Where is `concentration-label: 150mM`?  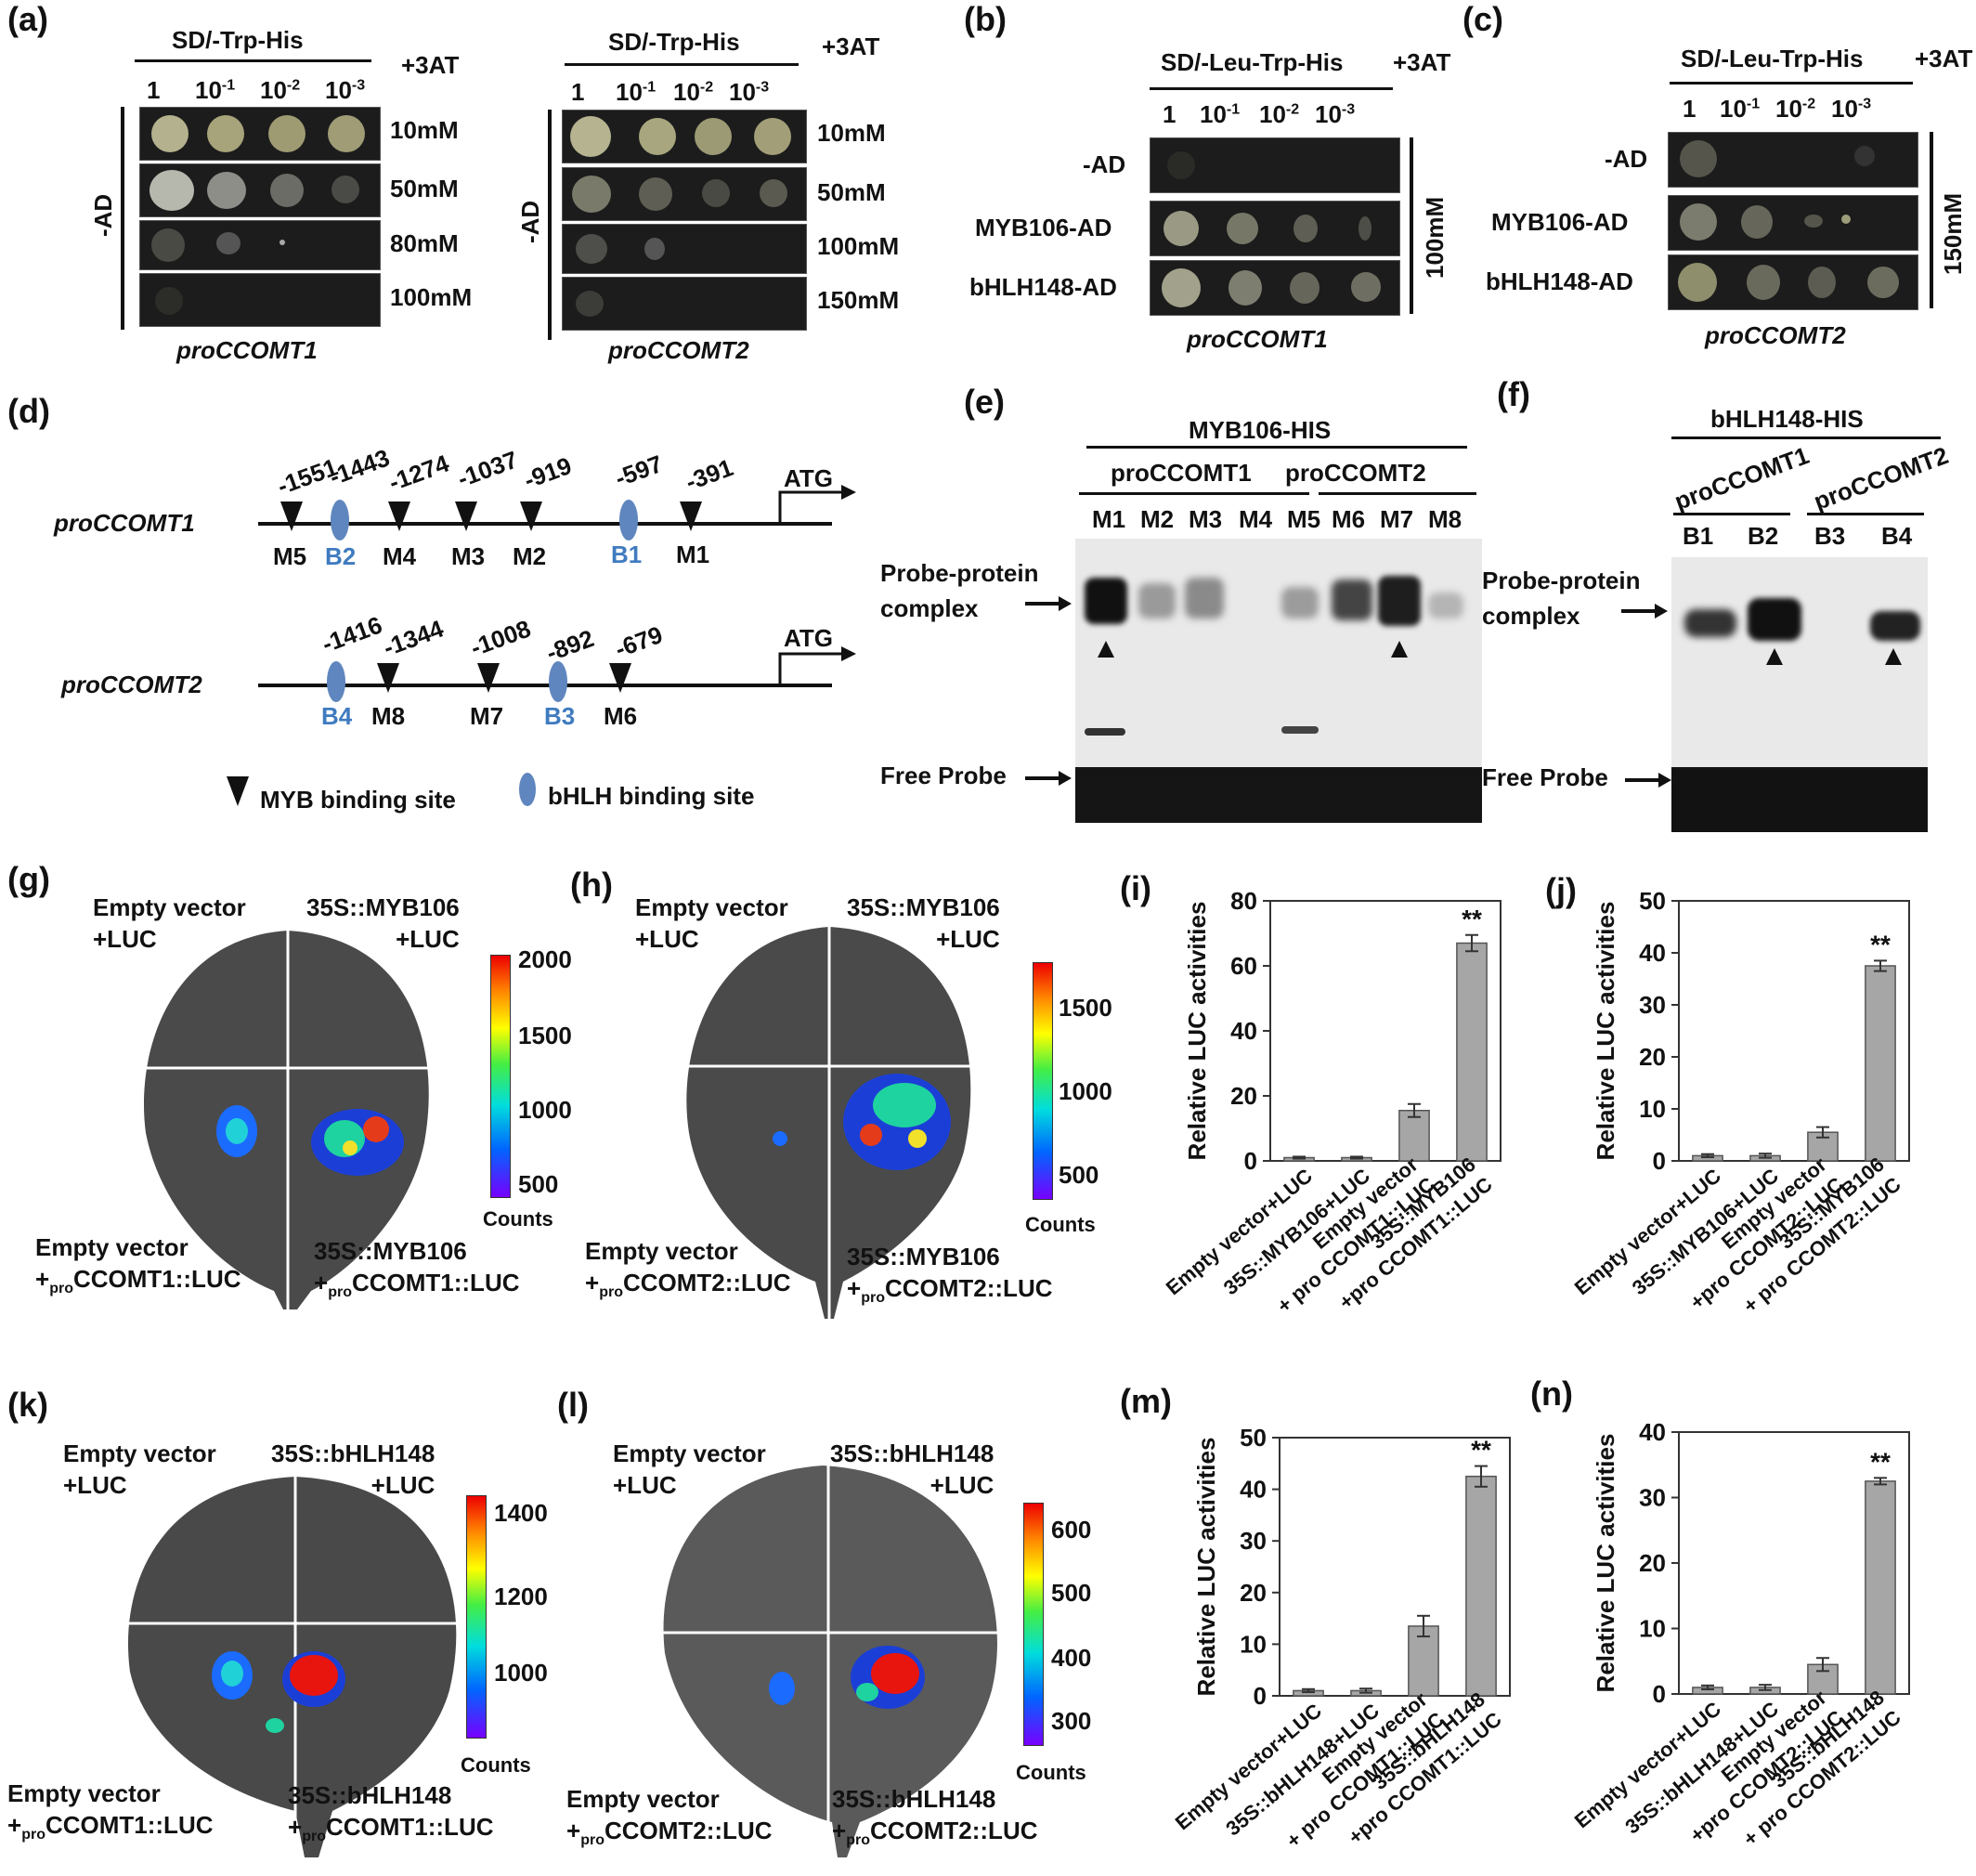 concentration-label: 150mM is located at coordinates (1953, 233).